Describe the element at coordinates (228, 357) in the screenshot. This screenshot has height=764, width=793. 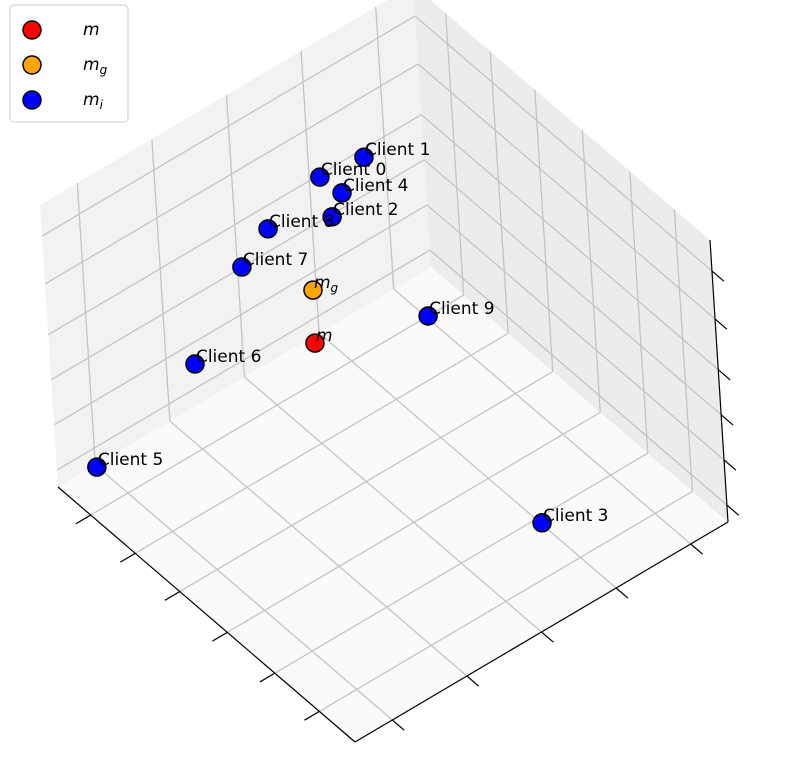
I see `point-label: Client 6` at that location.